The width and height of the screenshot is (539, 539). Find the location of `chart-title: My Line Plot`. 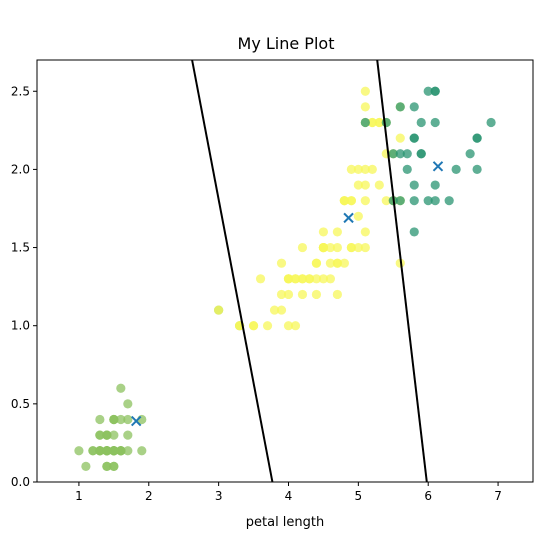

chart-title: My Line Plot is located at coordinates (286, 43).